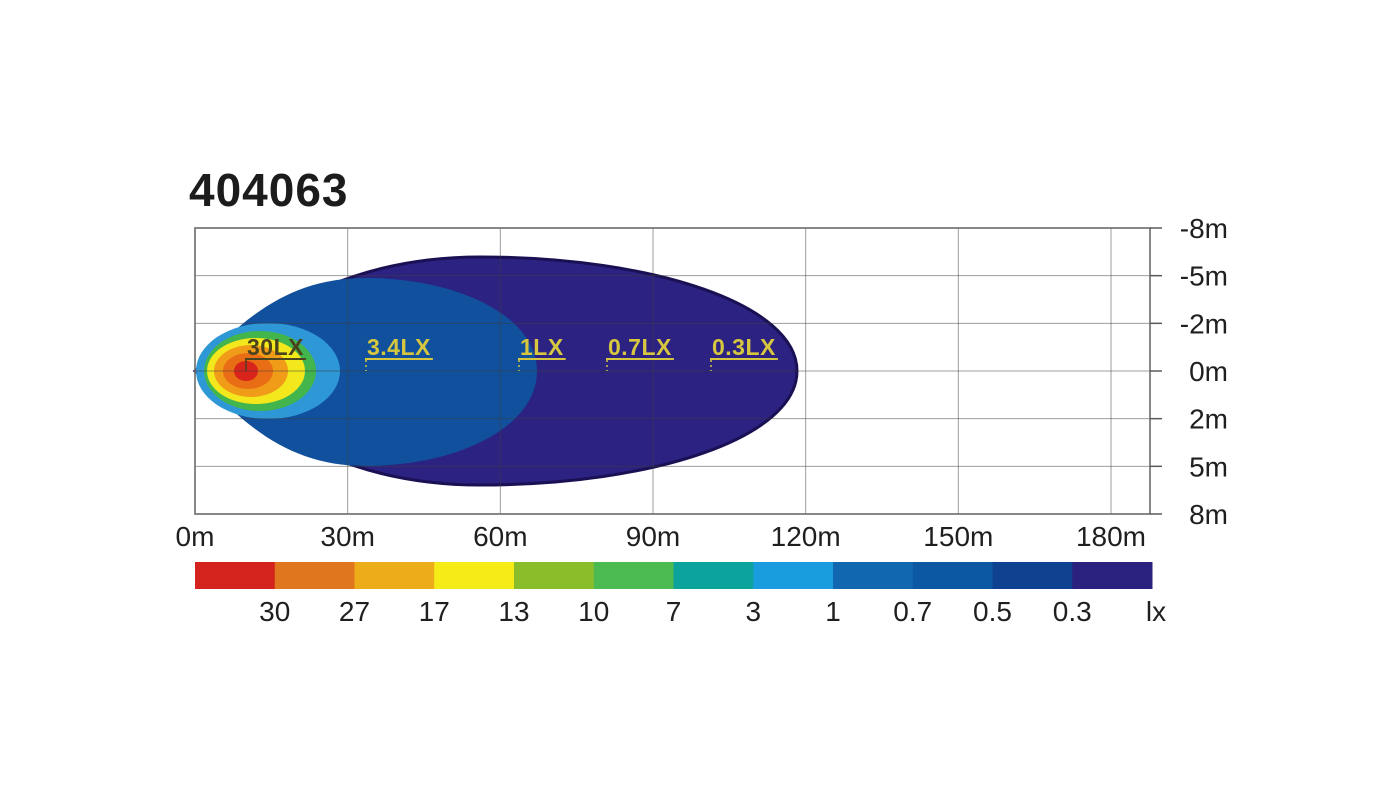 This screenshot has height=800, width=1399. I want to click on contour-label: 30LX, so click(275, 347).